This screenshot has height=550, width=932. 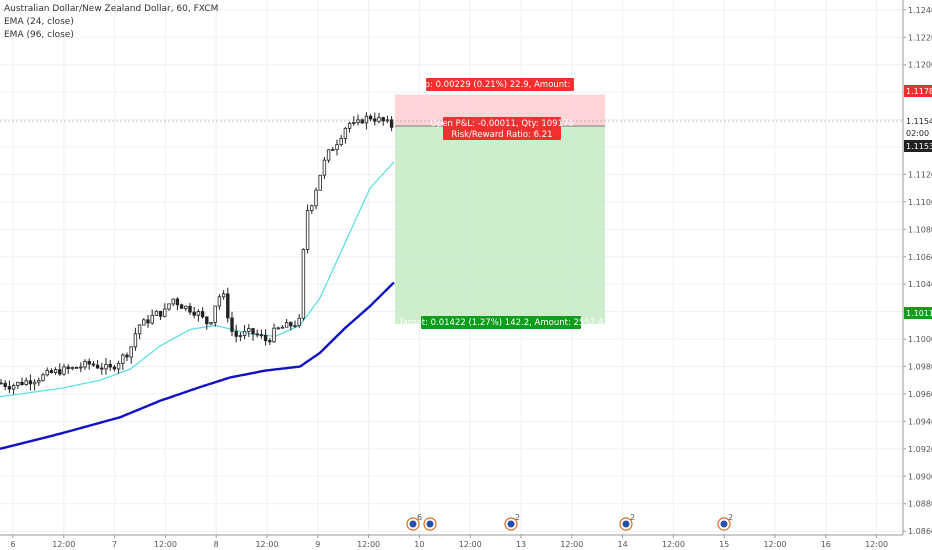 I want to click on stop-price-badge-bg, so click(x=918, y=91).